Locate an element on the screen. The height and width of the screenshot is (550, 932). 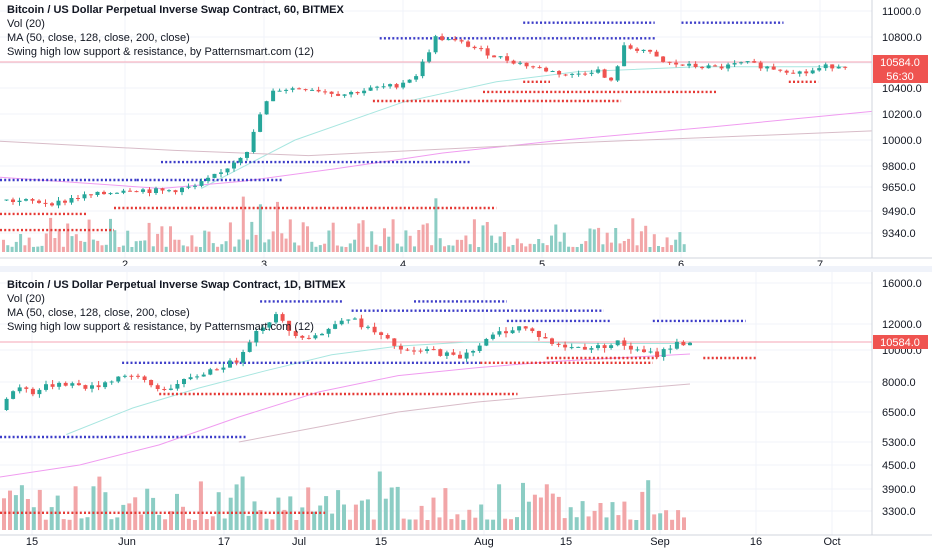
time-axis-label: Oct is located at coordinates (831, 542).